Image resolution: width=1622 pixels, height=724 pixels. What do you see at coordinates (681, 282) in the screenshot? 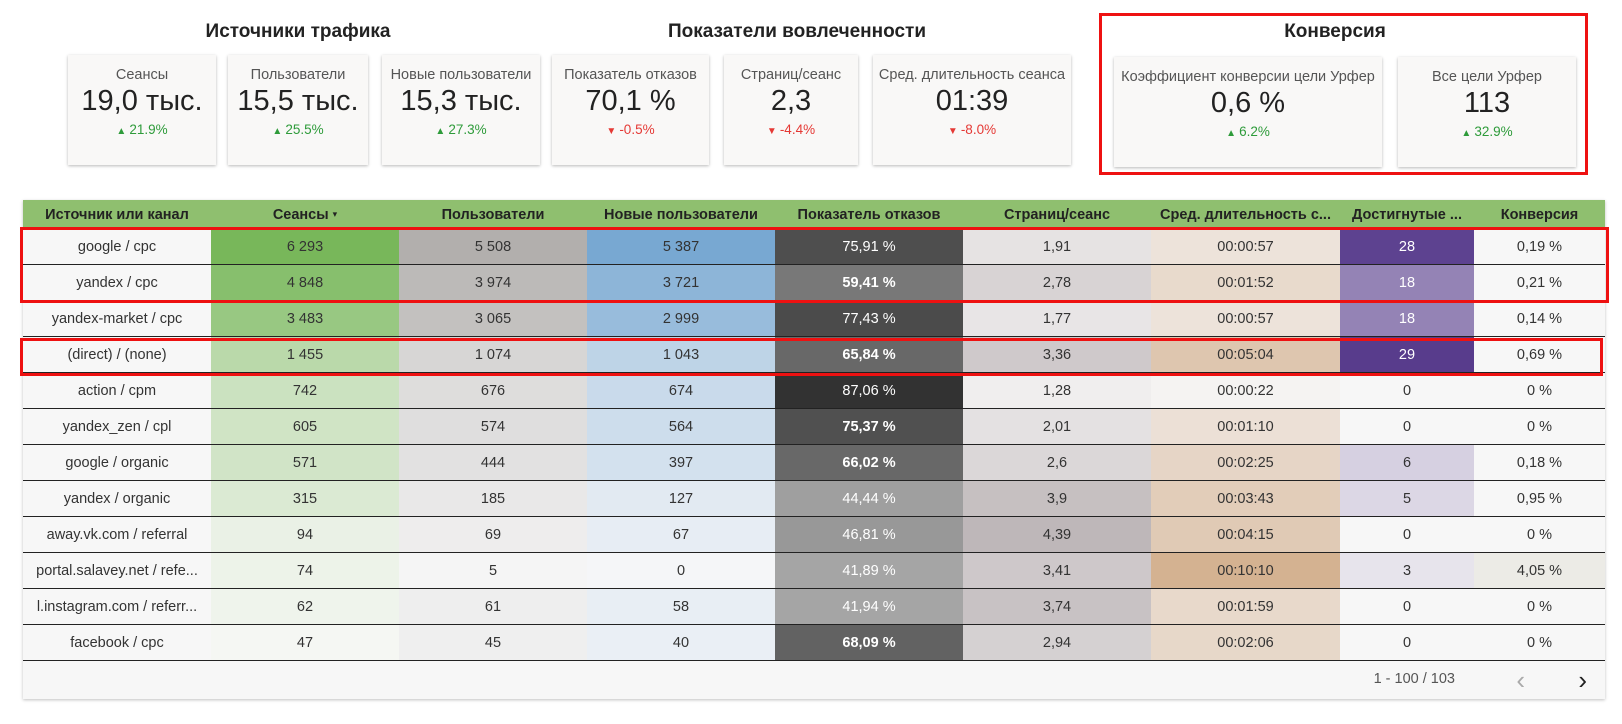
I see `cell-new-users: 3 721` at bounding box center [681, 282].